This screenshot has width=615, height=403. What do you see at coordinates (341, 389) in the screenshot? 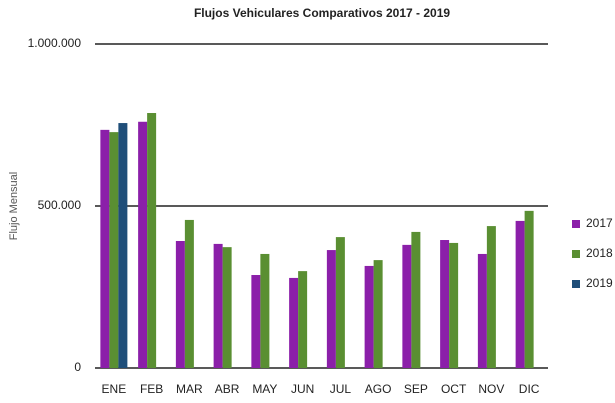
I see `x-tick-label: JUL` at bounding box center [341, 389].